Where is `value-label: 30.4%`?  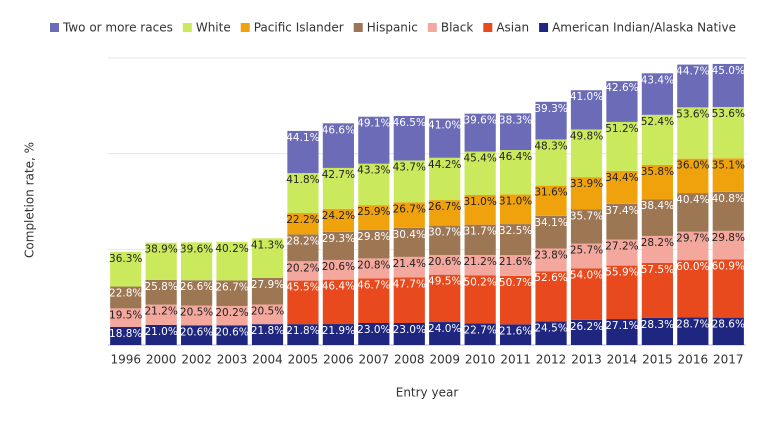 value-label: 30.4% is located at coordinates (409, 235).